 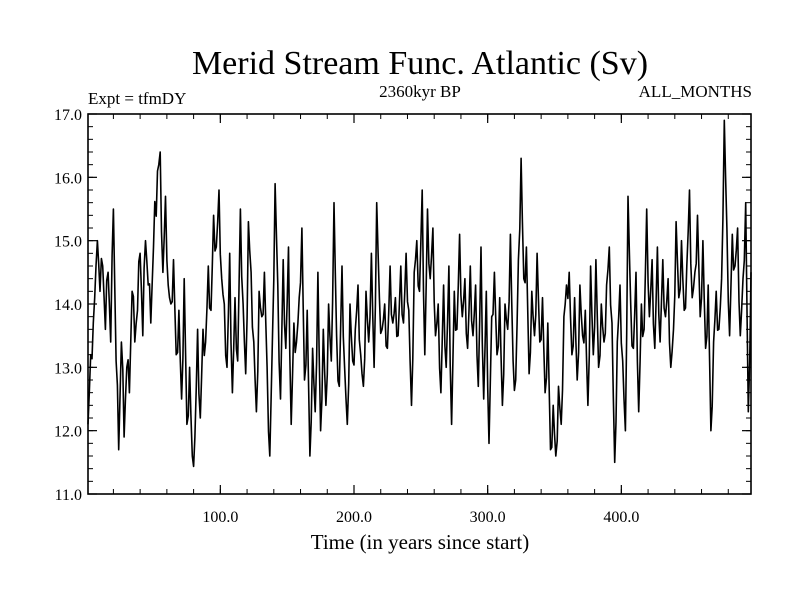 What do you see at coordinates (137, 98) in the screenshot?
I see `chart-subtitle-left: Expt = tfmDY` at bounding box center [137, 98].